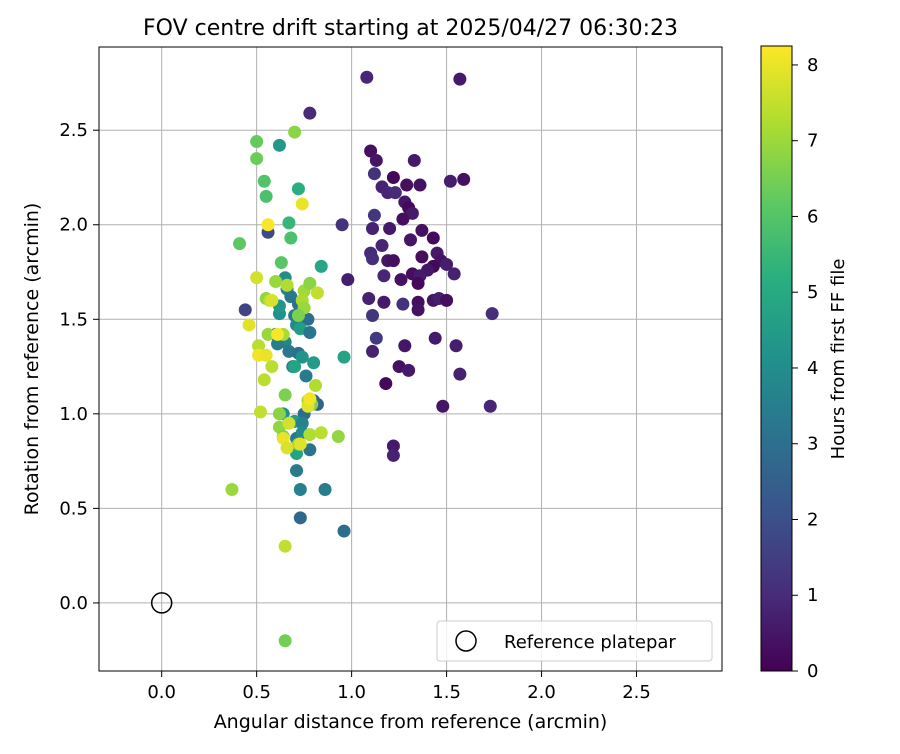 The image size is (900, 754). I want to click on colorbar-tick-label: 1, so click(812, 595).